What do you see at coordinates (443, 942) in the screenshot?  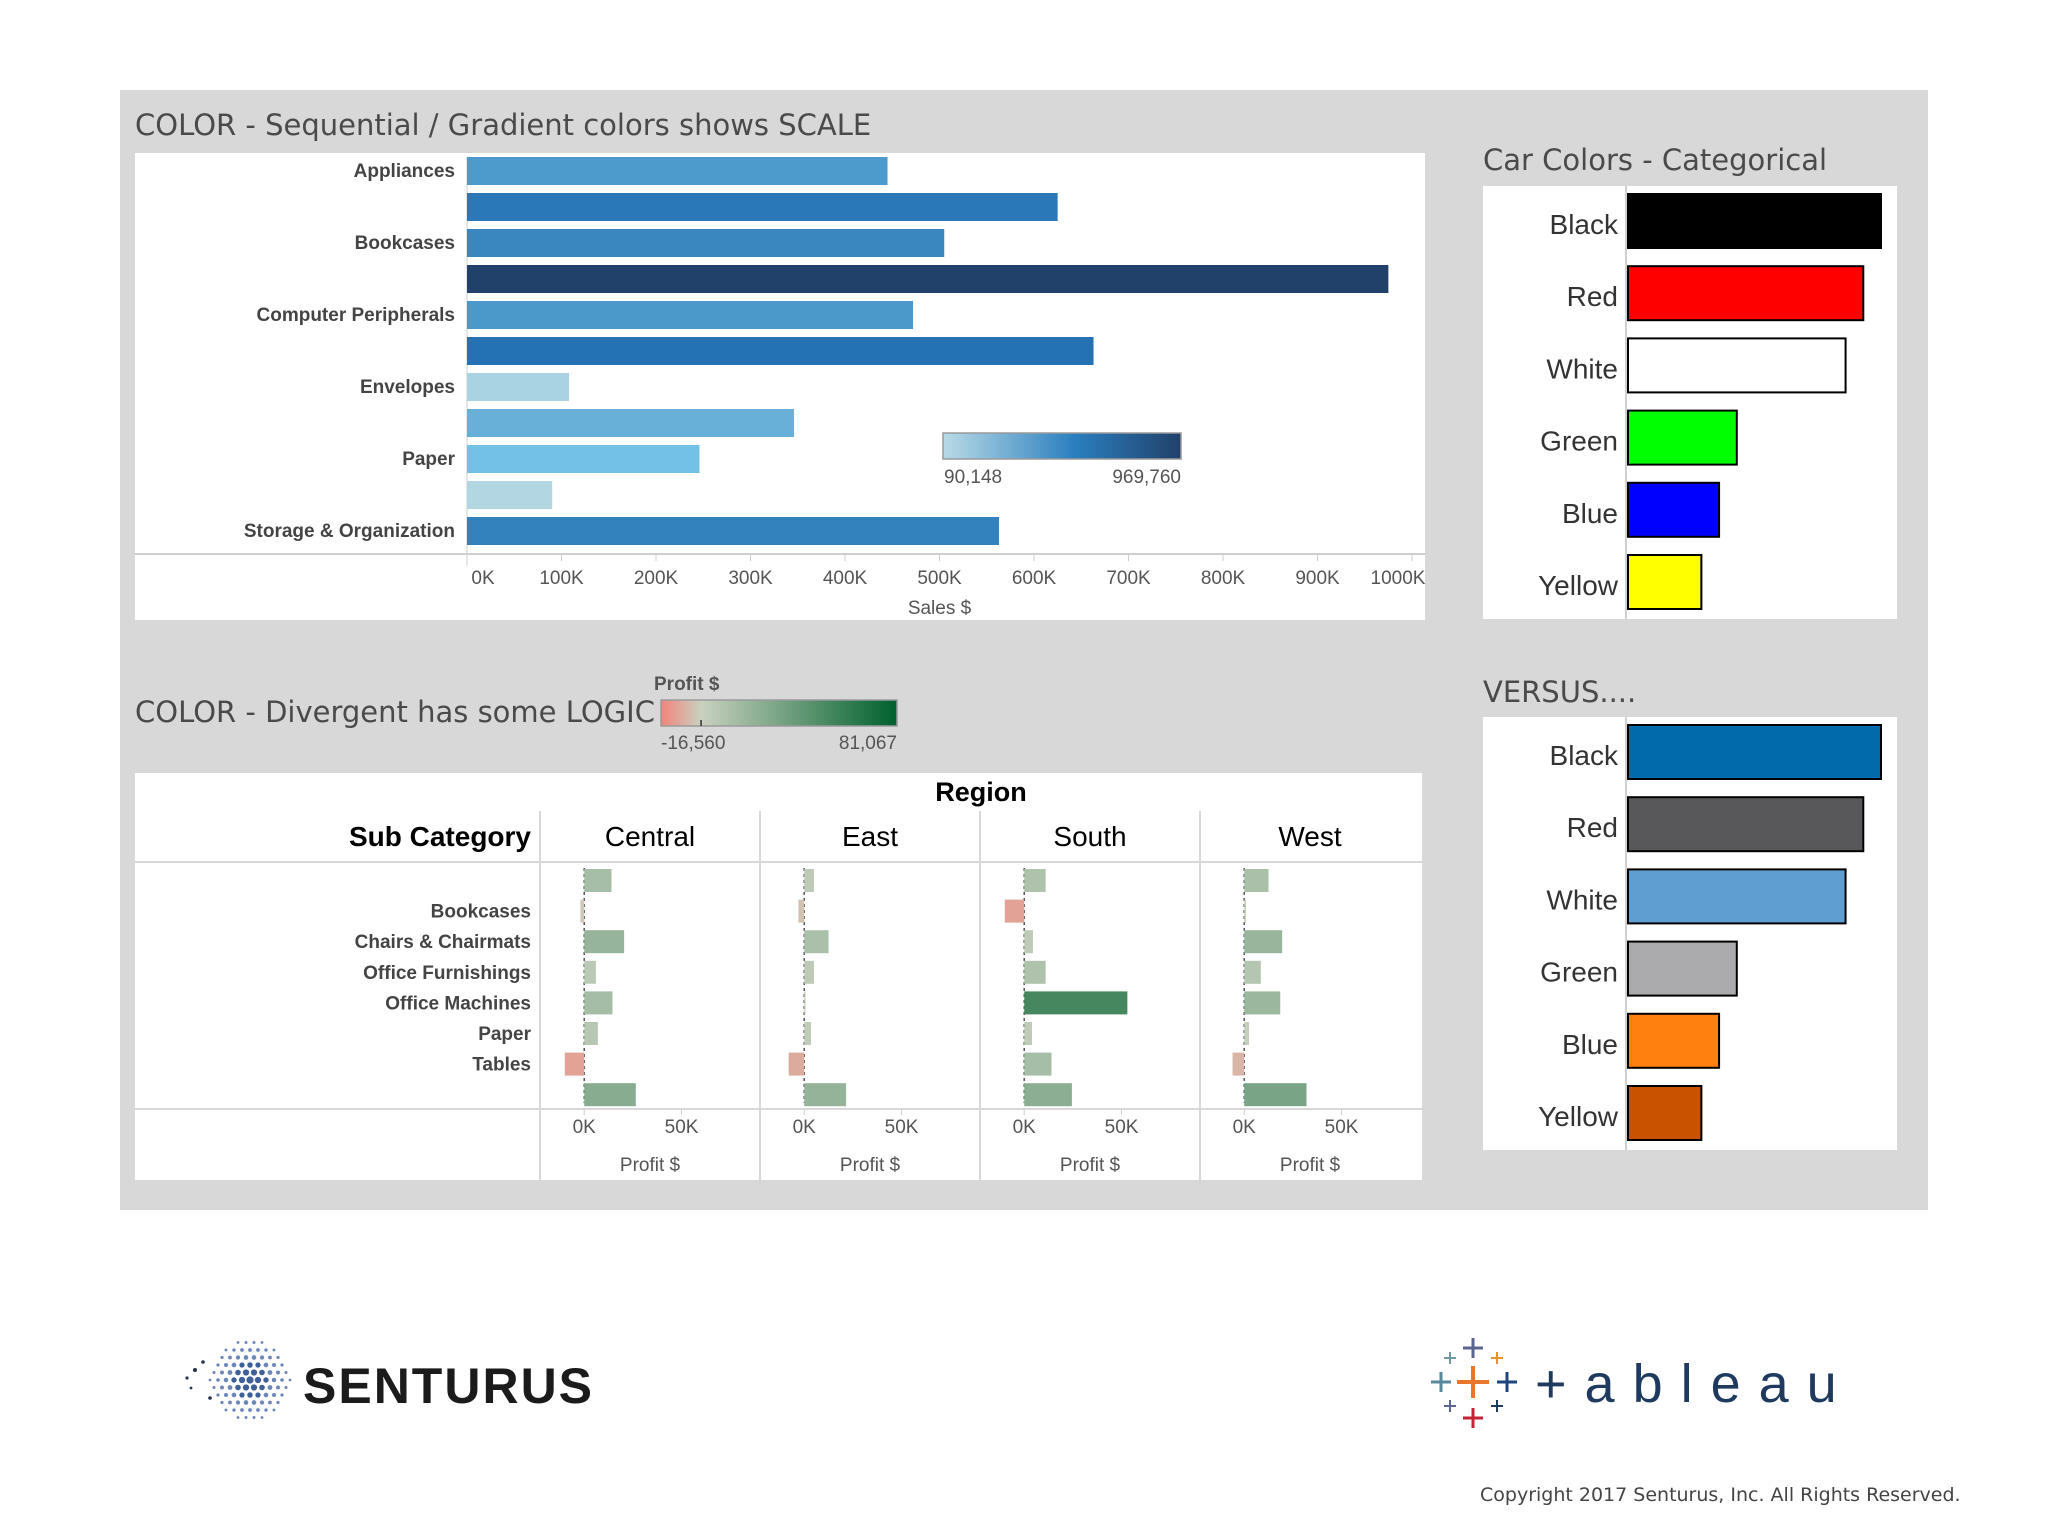 I see `sub-category-label: Chairs & Chairmats` at bounding box center [443, 942].